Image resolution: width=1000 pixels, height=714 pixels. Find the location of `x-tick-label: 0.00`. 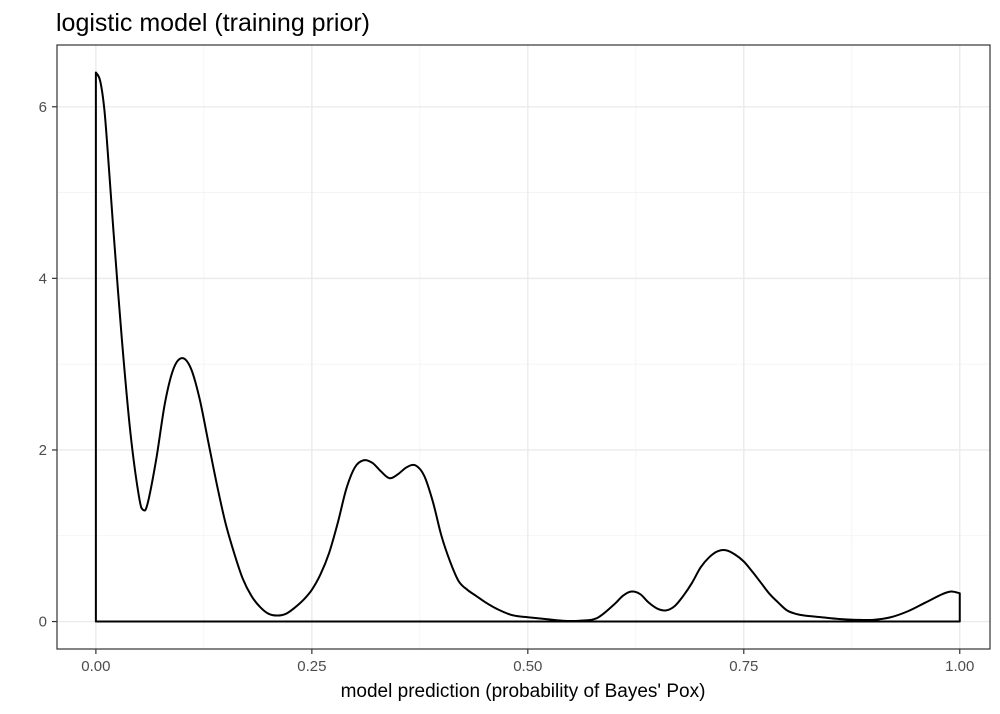

x-tick-label: 0.00 is located at coordinates (95, 666).